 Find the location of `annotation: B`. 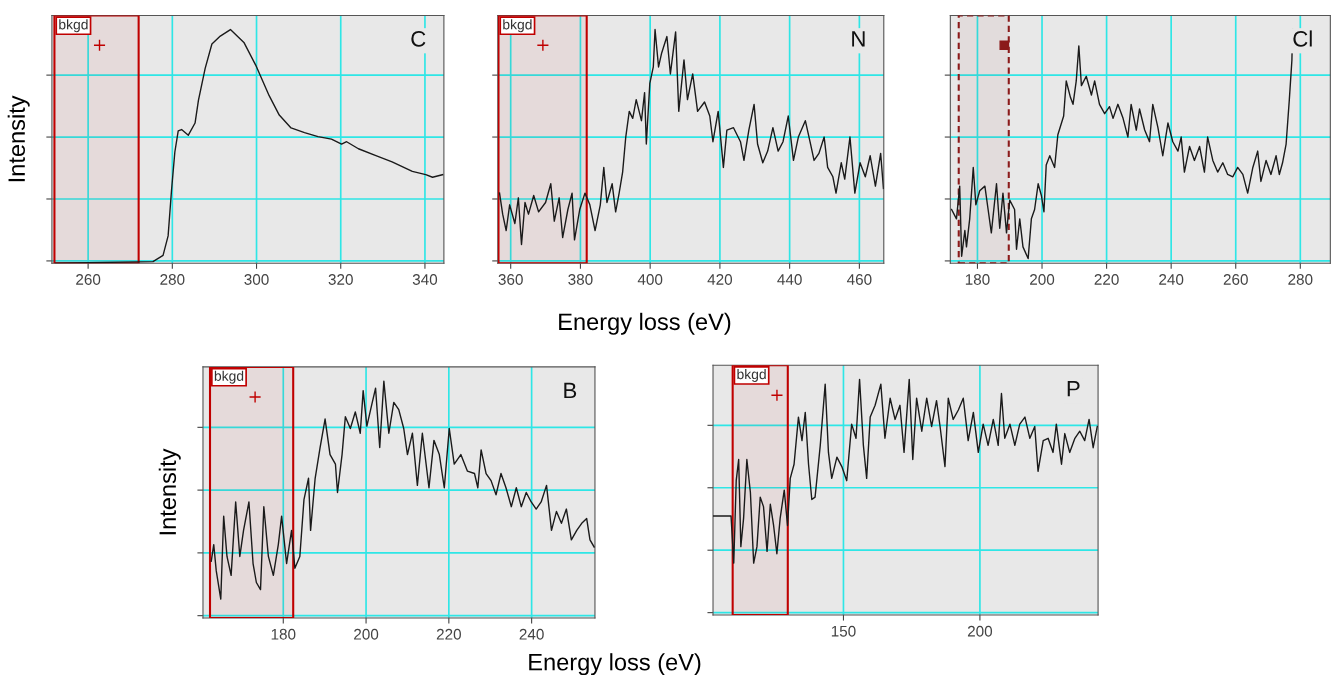

annotation: B is located at coordinates (570, 390).